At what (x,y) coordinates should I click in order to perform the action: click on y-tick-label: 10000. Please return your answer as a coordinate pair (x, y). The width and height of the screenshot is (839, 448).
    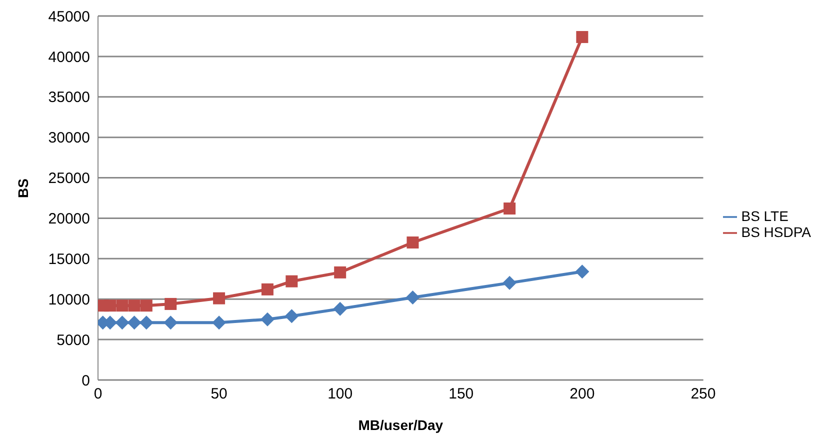
    Looking at the image, I should click on (69, 299).